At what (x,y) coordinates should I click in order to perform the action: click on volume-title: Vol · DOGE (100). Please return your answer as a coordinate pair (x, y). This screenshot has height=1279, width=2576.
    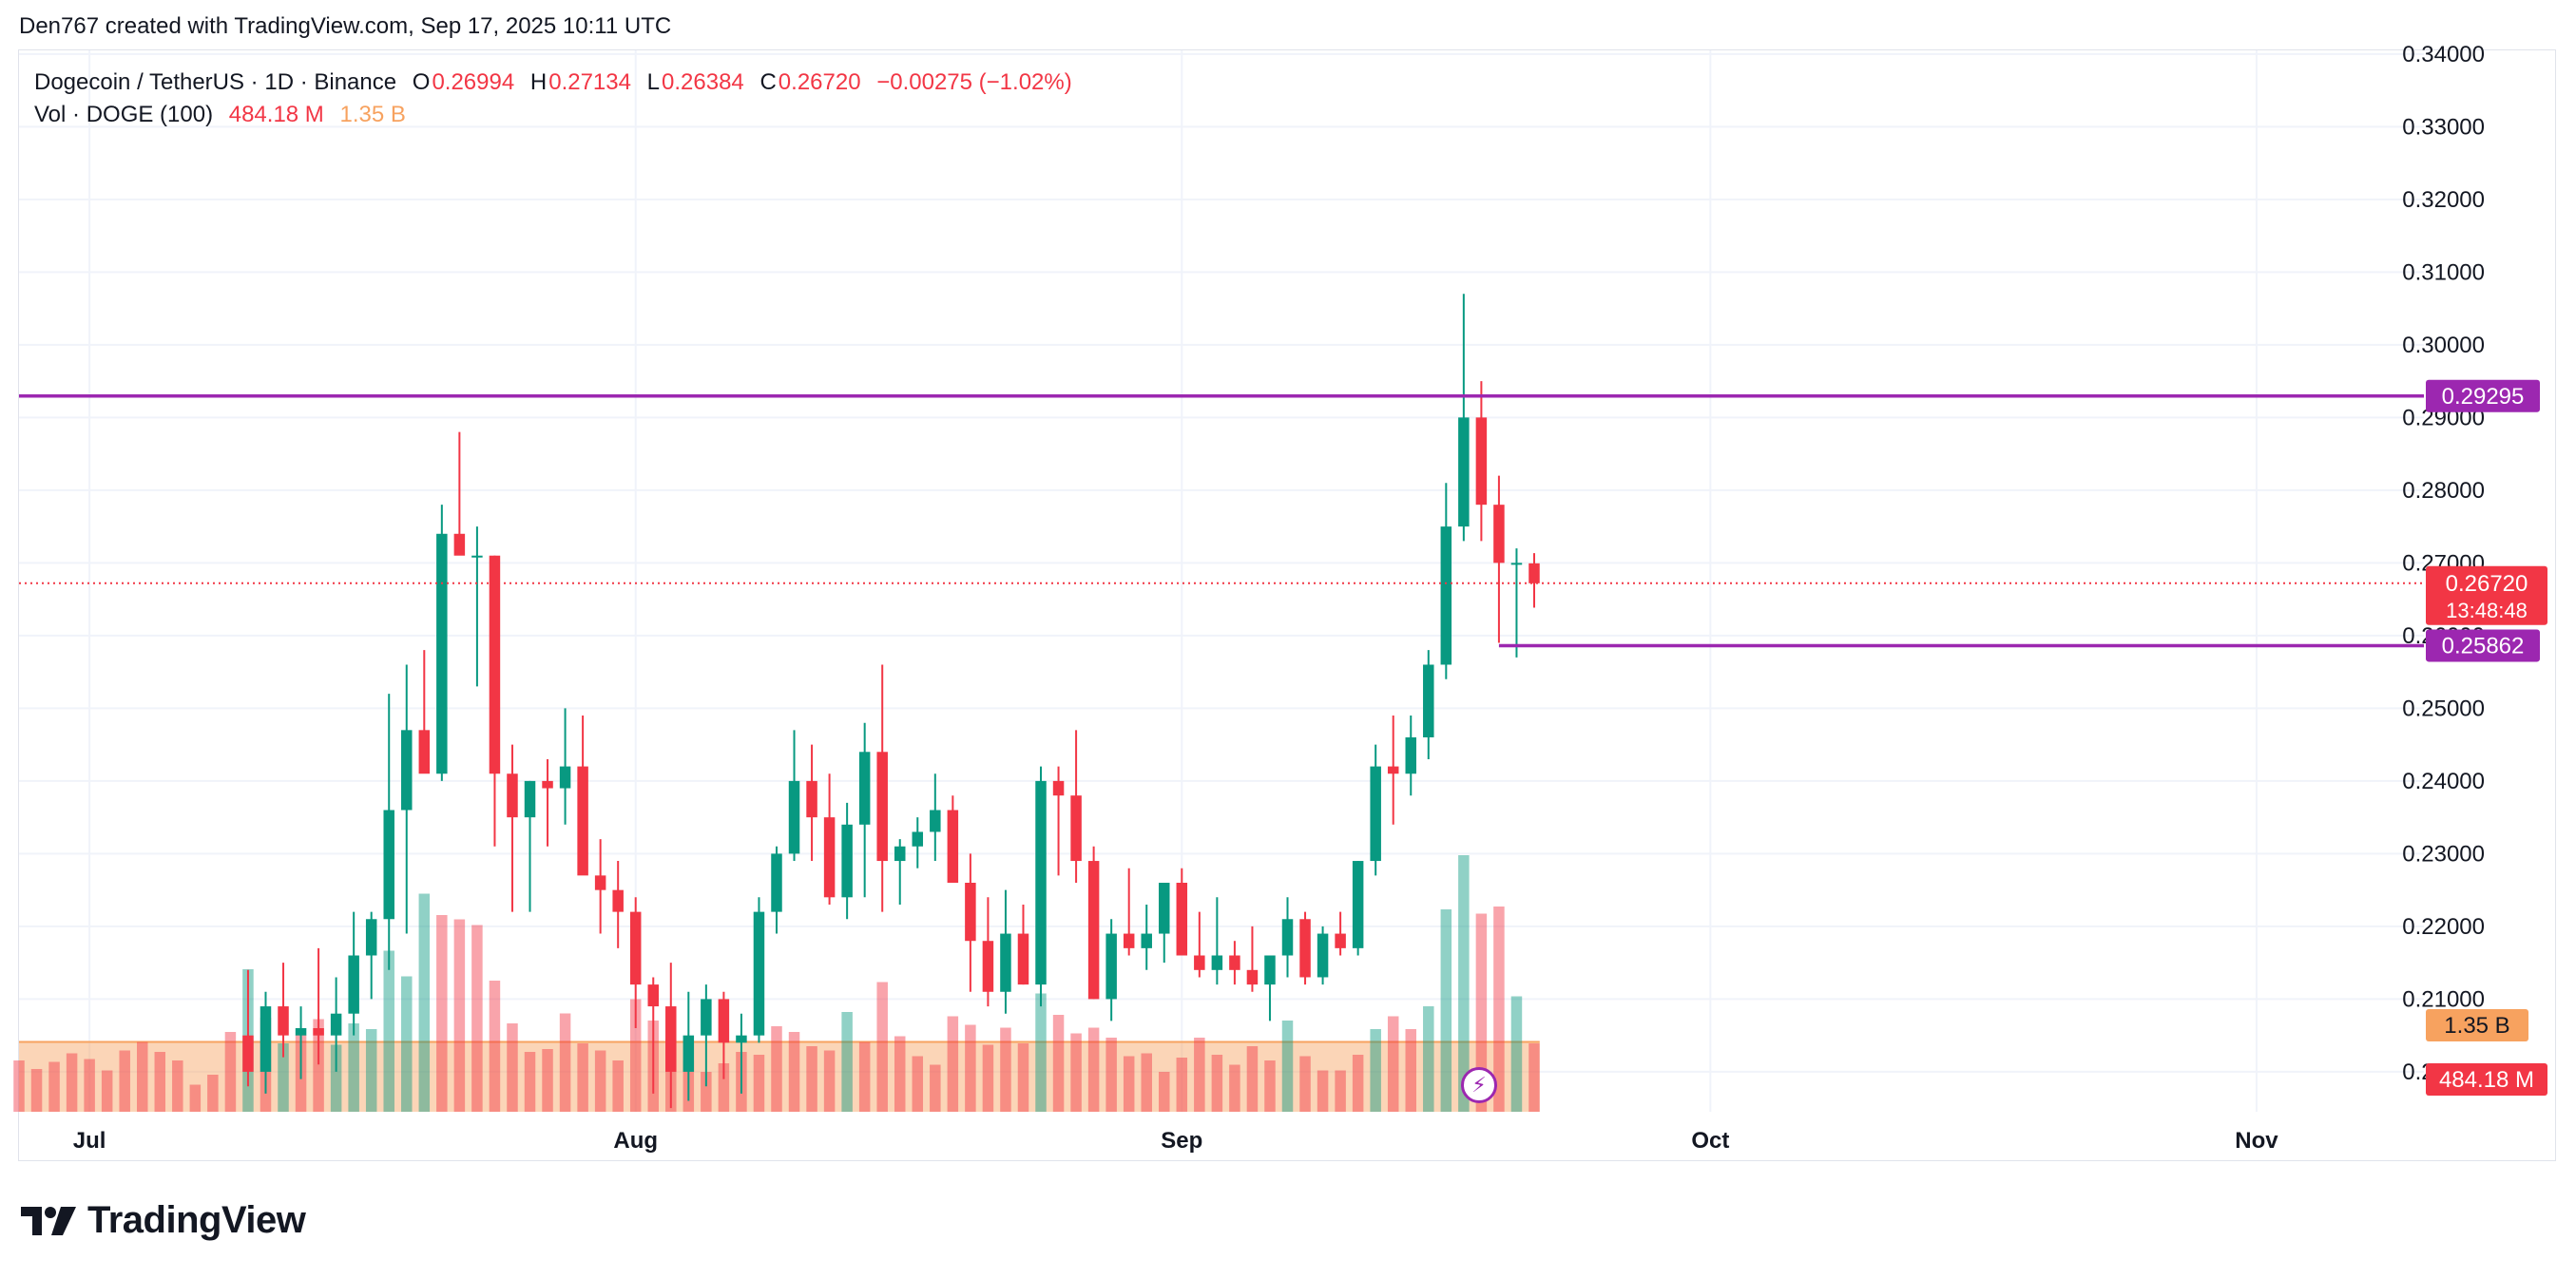
    Looking at the image, I should click on (124, 115).